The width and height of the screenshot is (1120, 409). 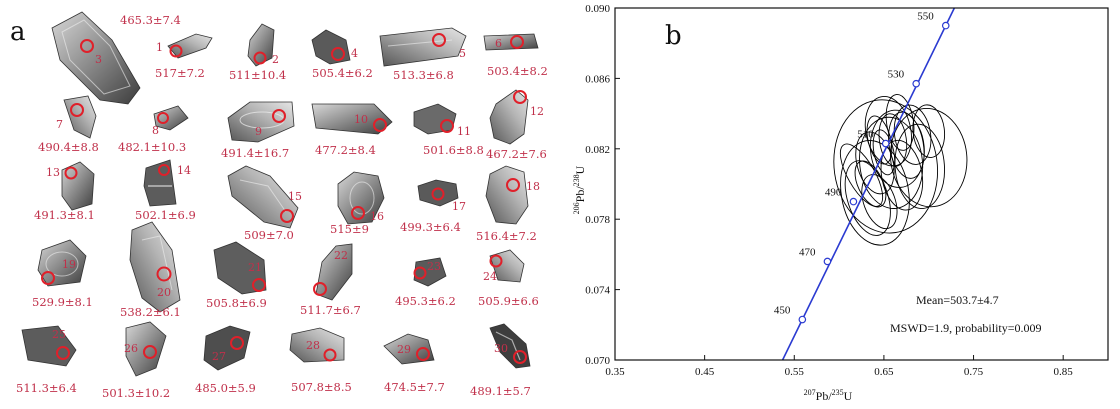 What do you see at coordinates (295, 196) in the screenshot?
I see `svg-text: 15` at bounding box center [295, 196].